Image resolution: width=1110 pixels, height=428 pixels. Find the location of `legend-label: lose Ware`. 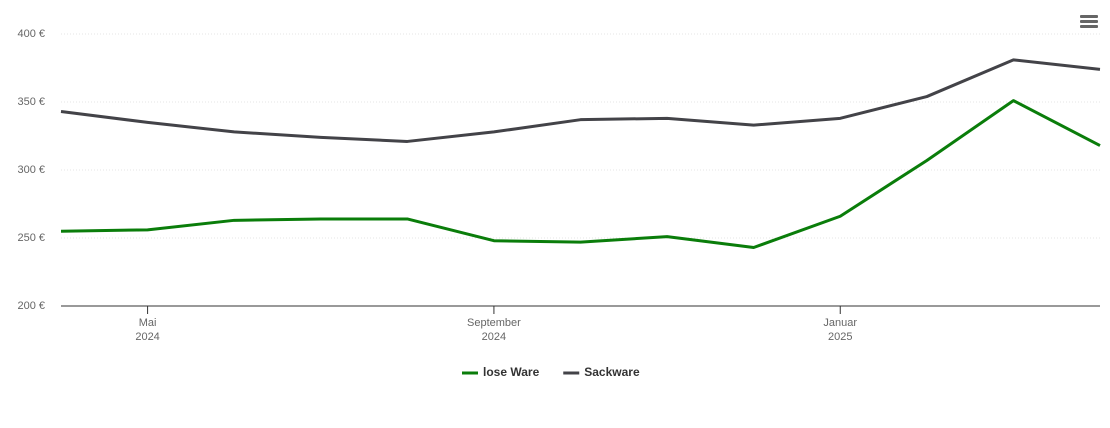

legend-label: lose Ware is located at coordinates (511, 372).